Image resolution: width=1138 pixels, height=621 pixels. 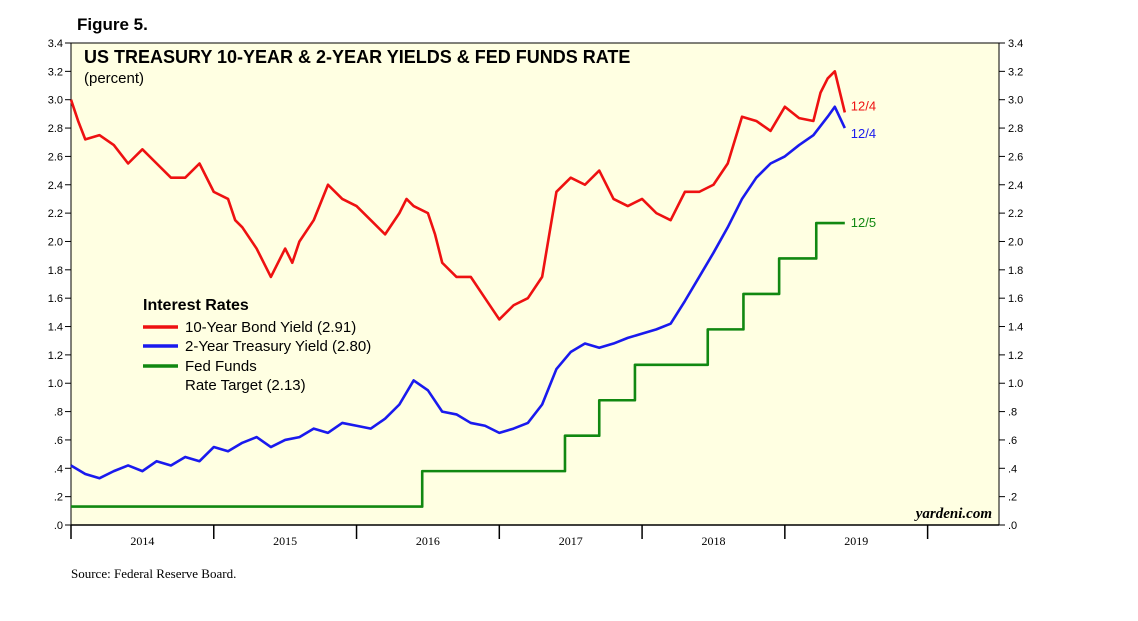 I want to click on y-tick-label-right: 1.6, so click(x=1015, y=299).